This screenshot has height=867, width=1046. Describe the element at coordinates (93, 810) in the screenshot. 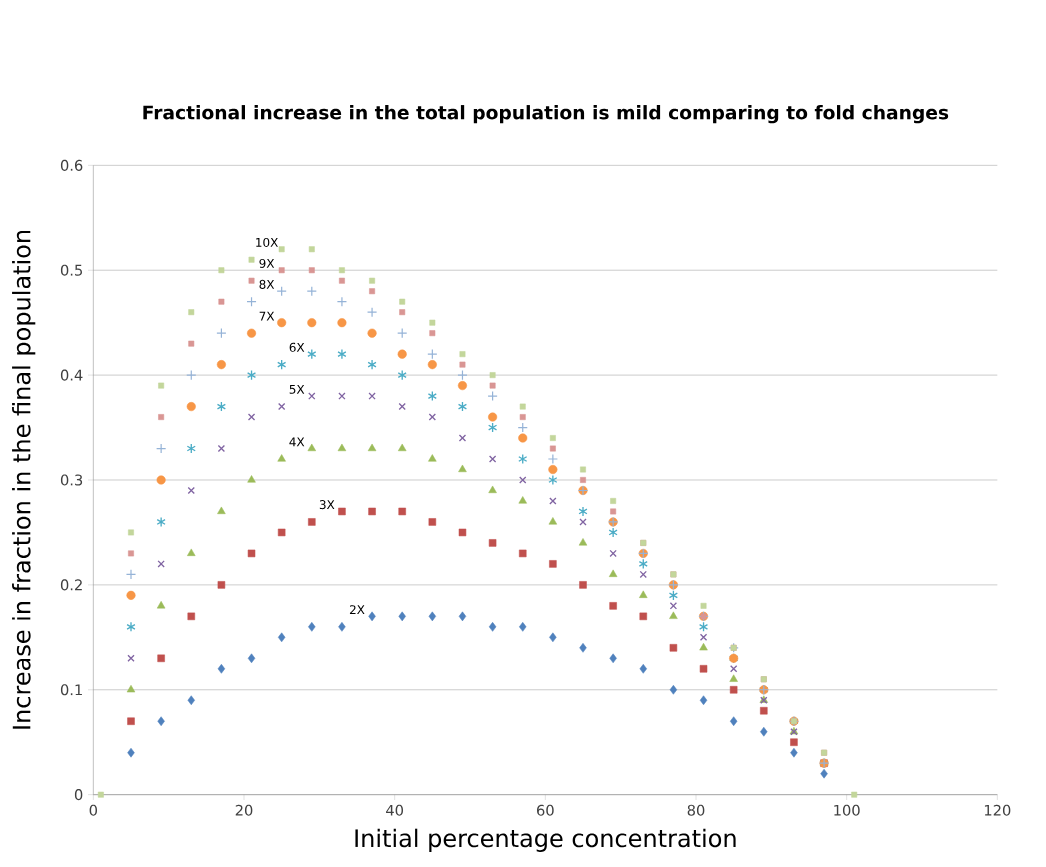

I see `x-tick-label: 0` at that location.